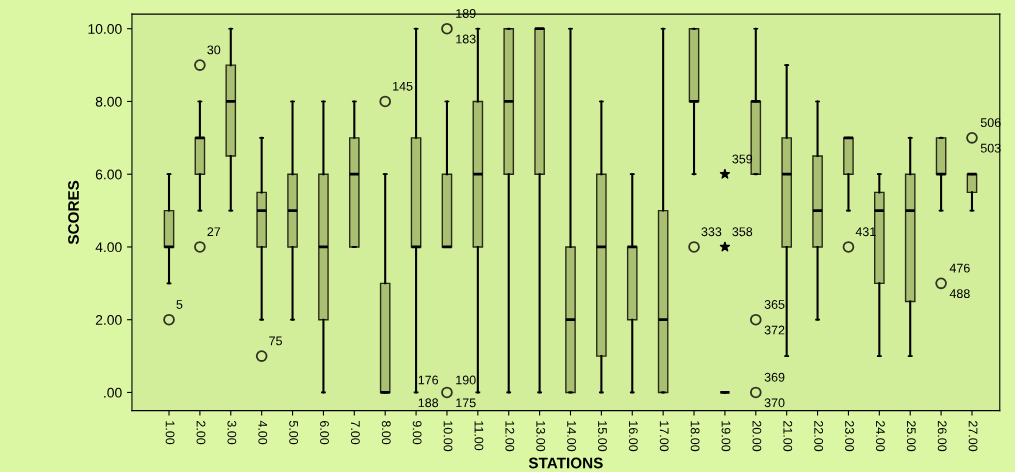 The width and height of the screenshot is (1015, 472). What do you see at coordinates (565, 463) in the screenshot?
I see `x-axis-title: STATIONS` at bounding box center [565, 463].